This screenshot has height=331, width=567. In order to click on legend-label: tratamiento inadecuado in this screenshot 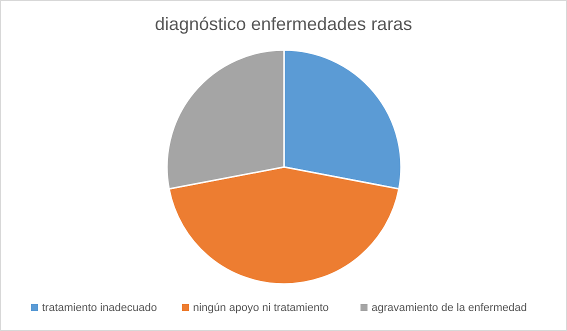, I will do `click(99, 308)`.